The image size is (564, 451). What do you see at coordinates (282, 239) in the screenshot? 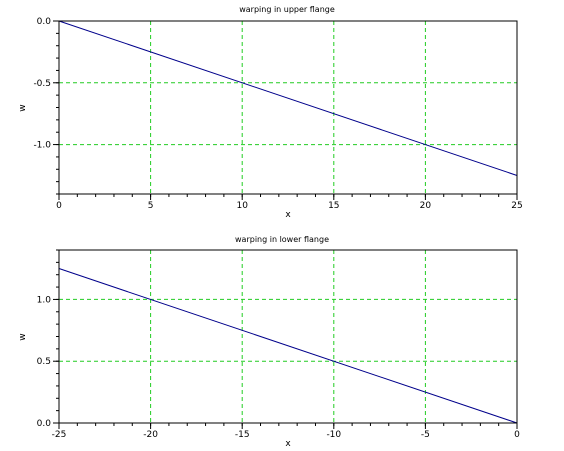
I see `chart-title: warping in lower flange` at bounding box center [282, 239].